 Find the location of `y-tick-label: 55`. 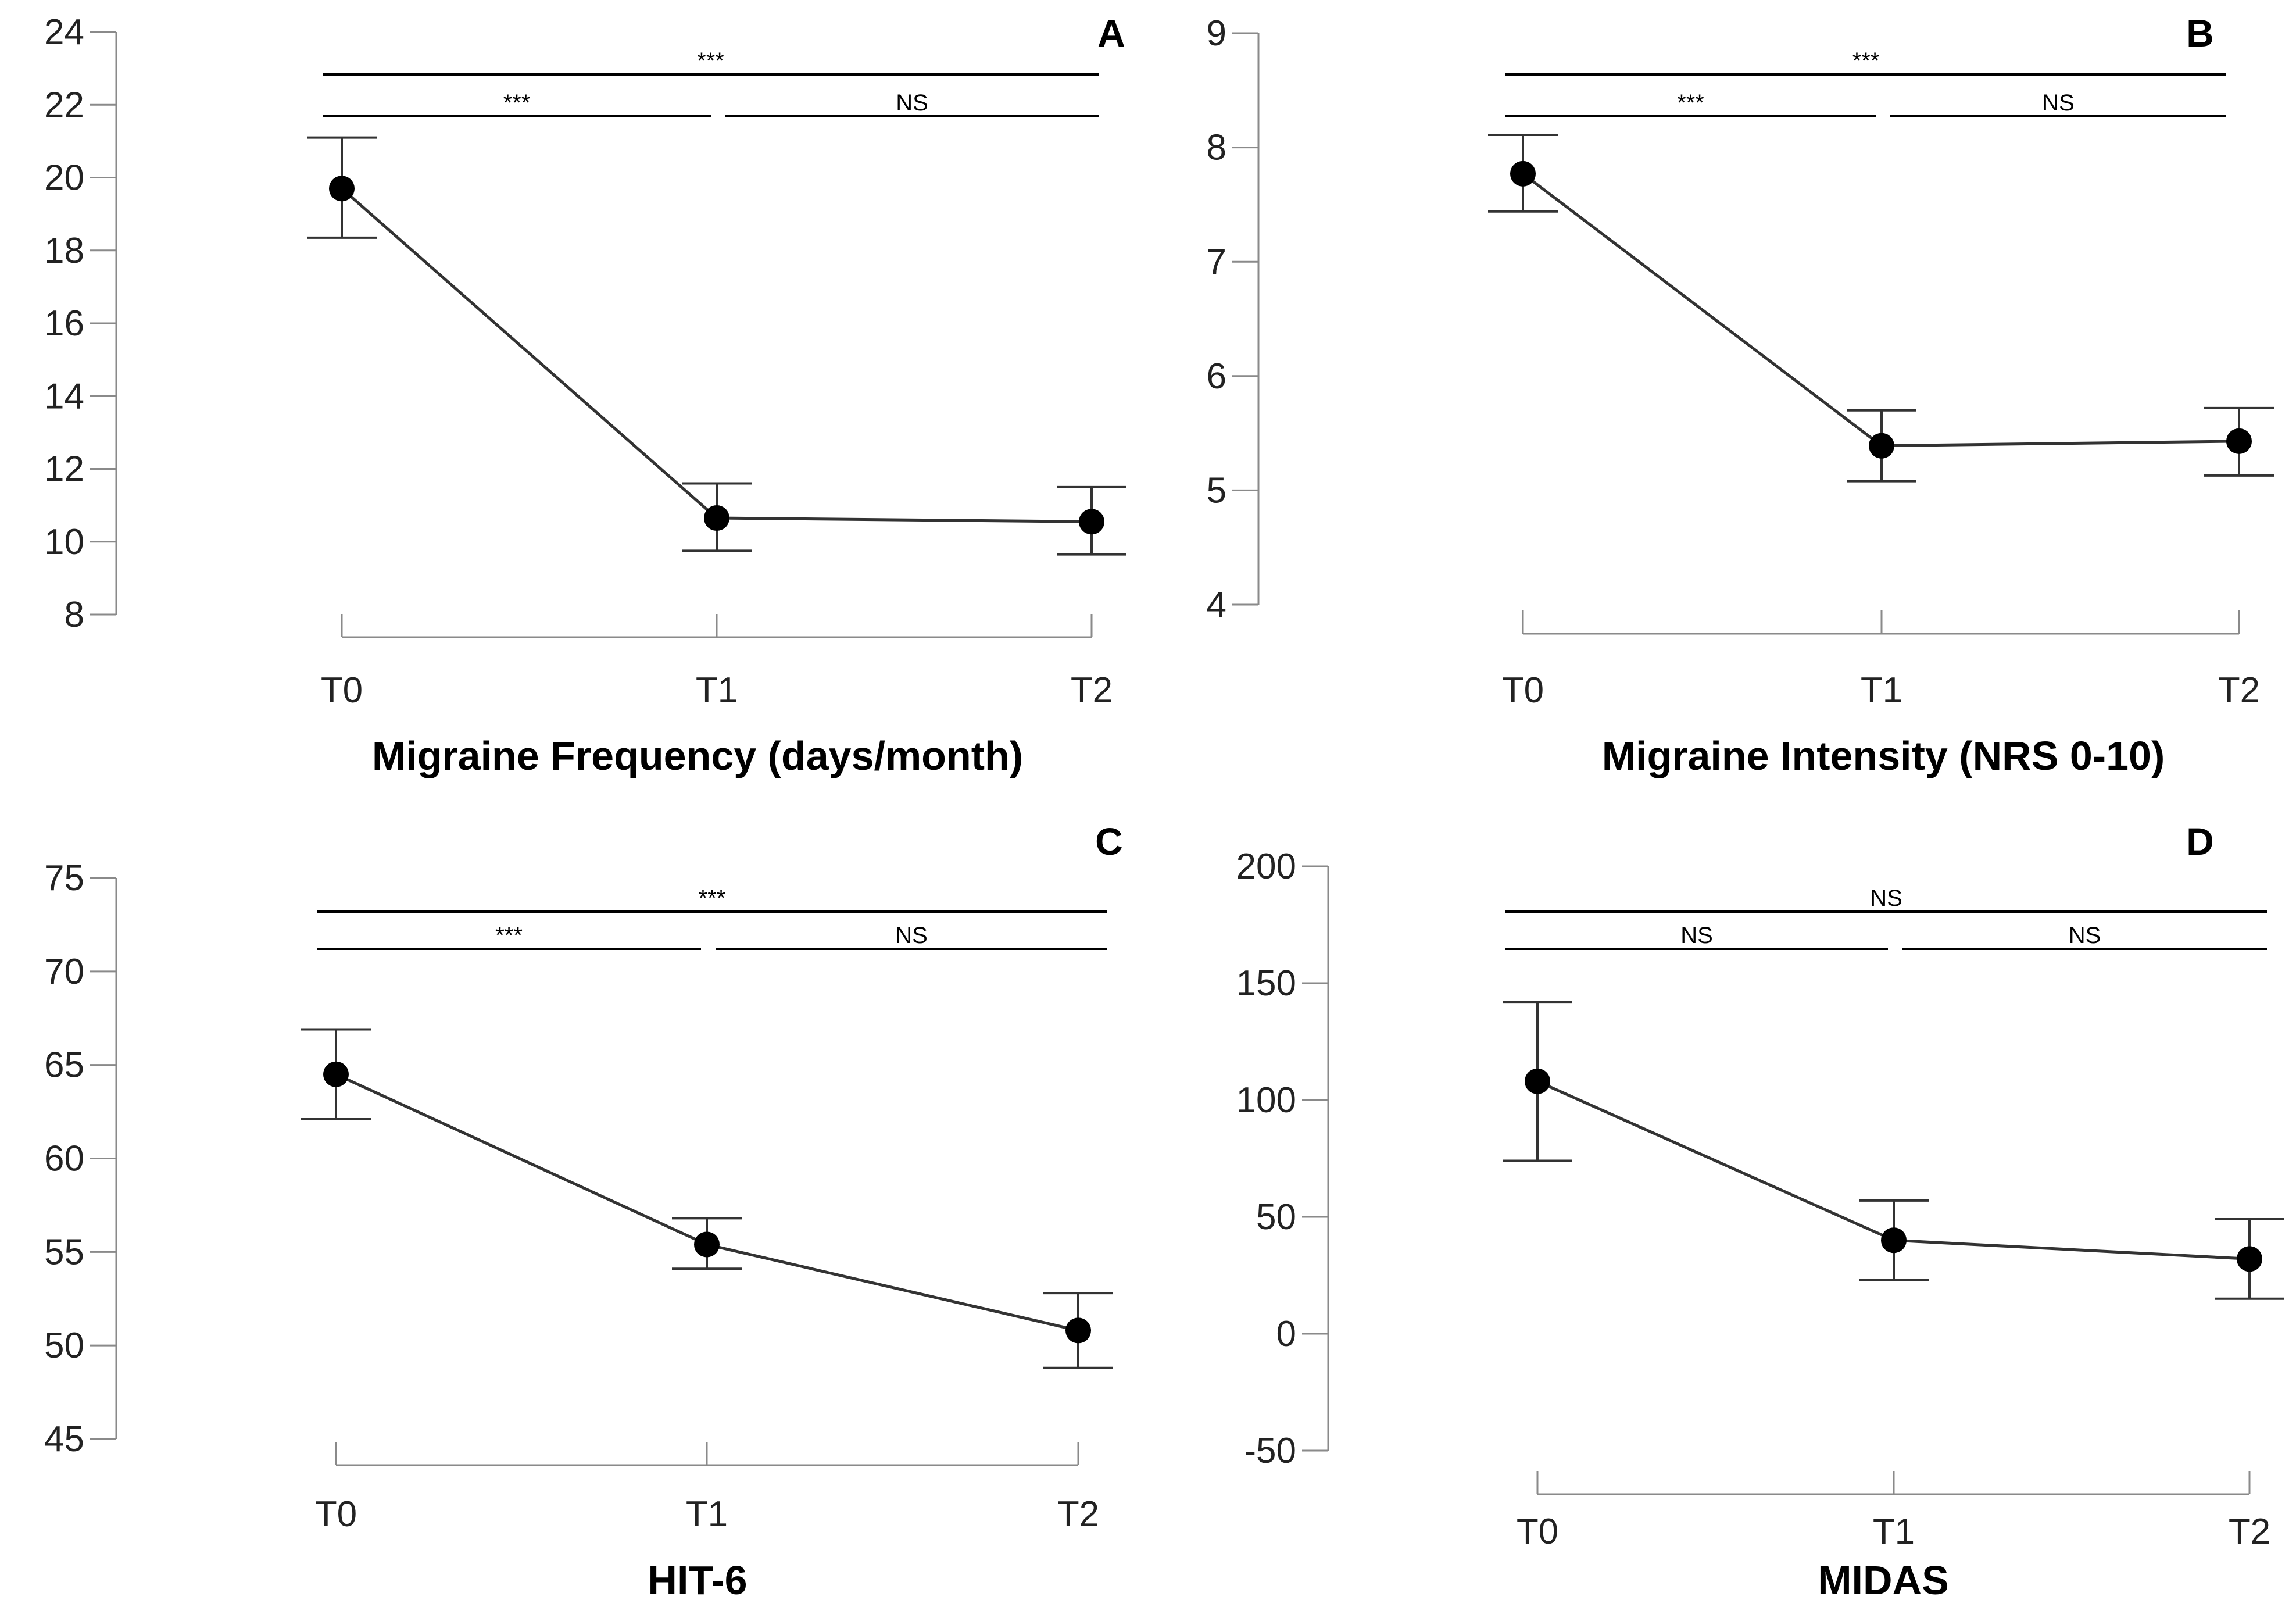

y-tick-label: 55 is located at coordinates (64, 1252).